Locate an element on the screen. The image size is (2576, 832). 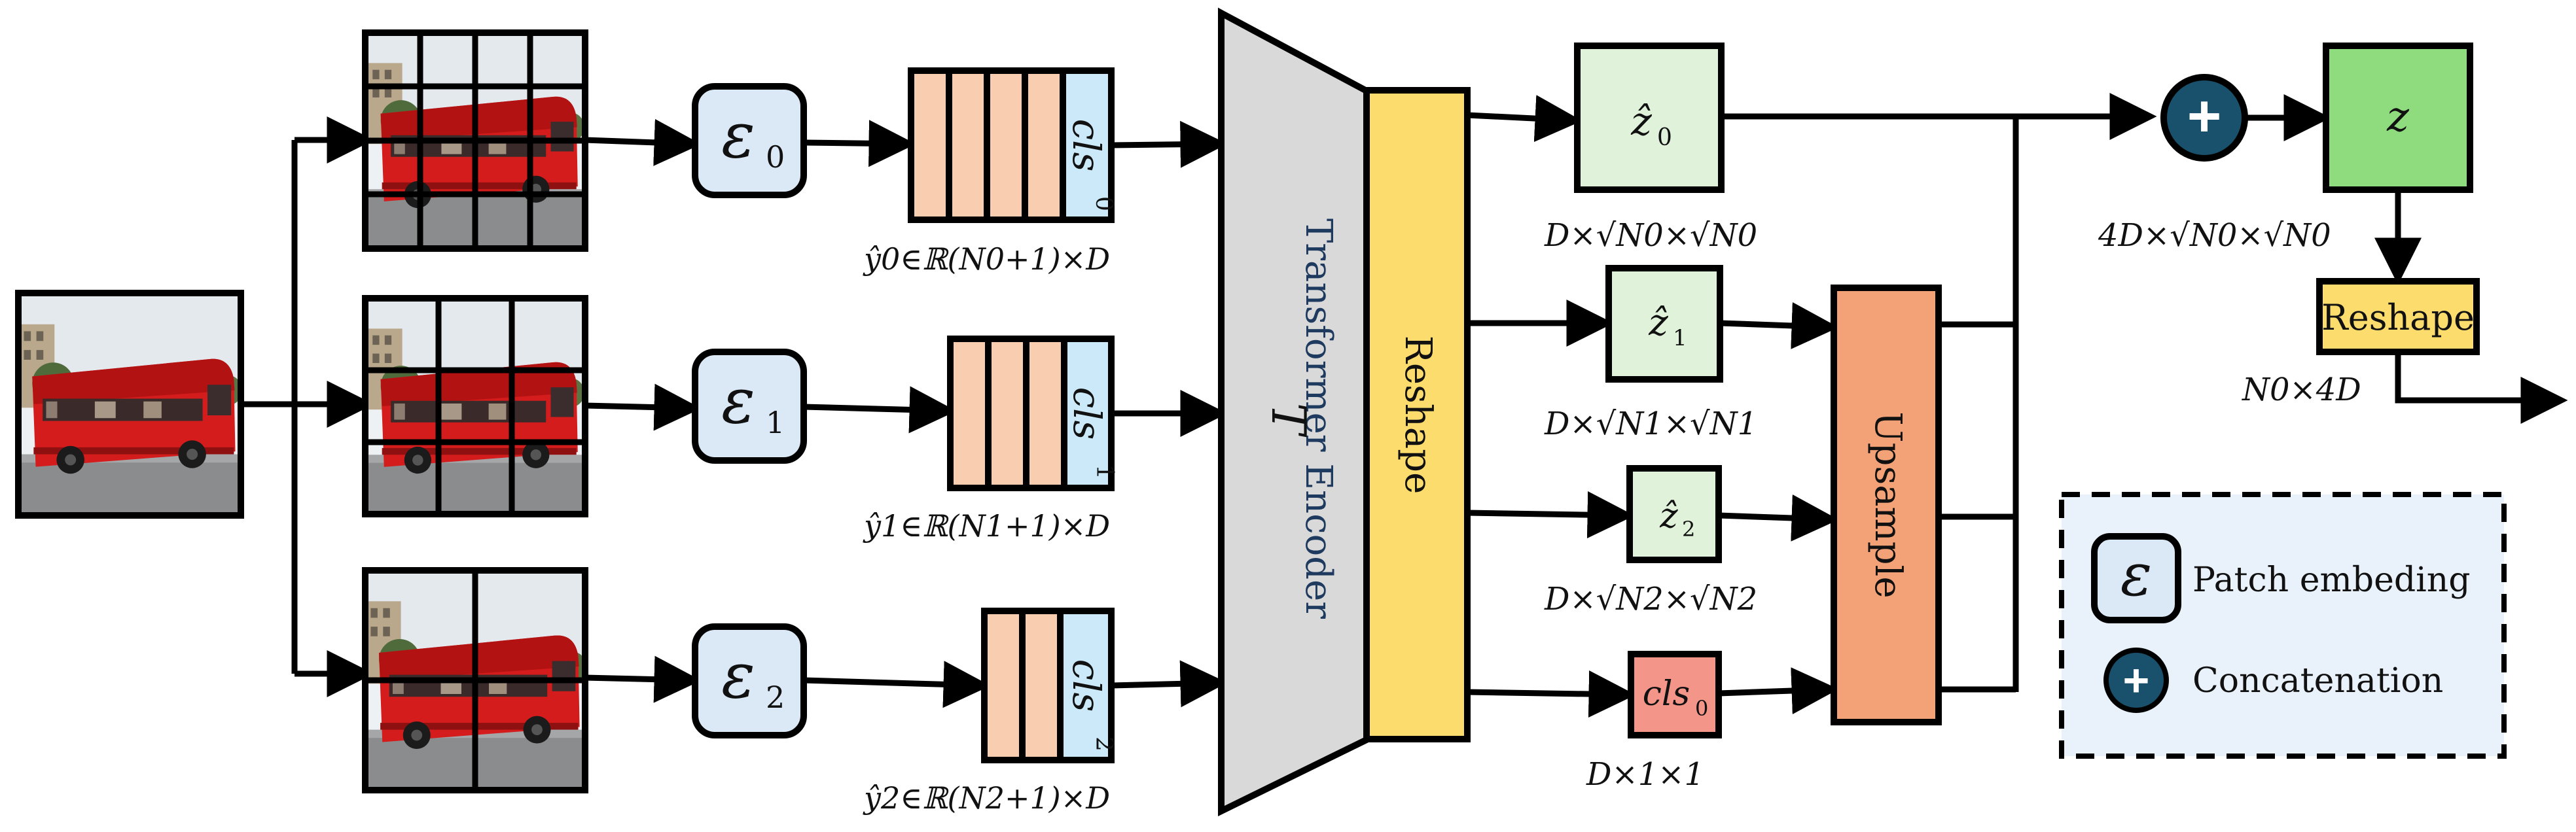
embed-sub-1: 1 is located at coordinates (775, 422).